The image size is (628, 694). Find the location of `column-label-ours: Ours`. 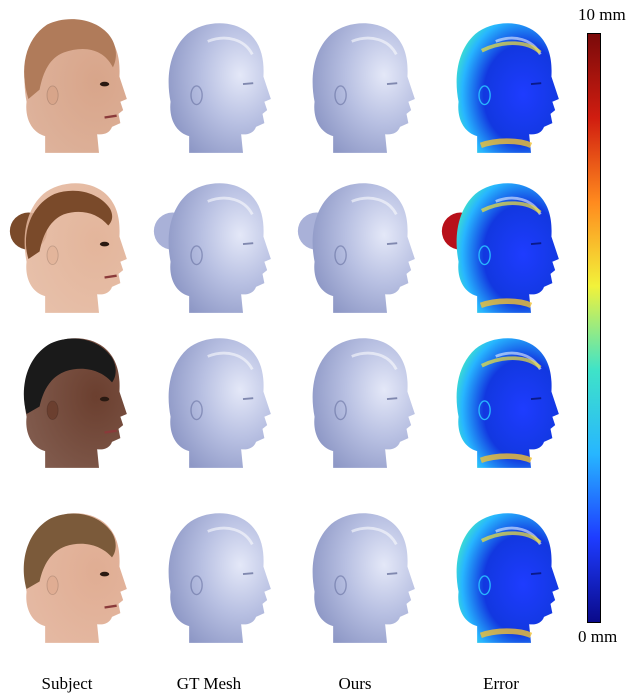

column-label-ours: Ours is located at coordinates (355, 683).